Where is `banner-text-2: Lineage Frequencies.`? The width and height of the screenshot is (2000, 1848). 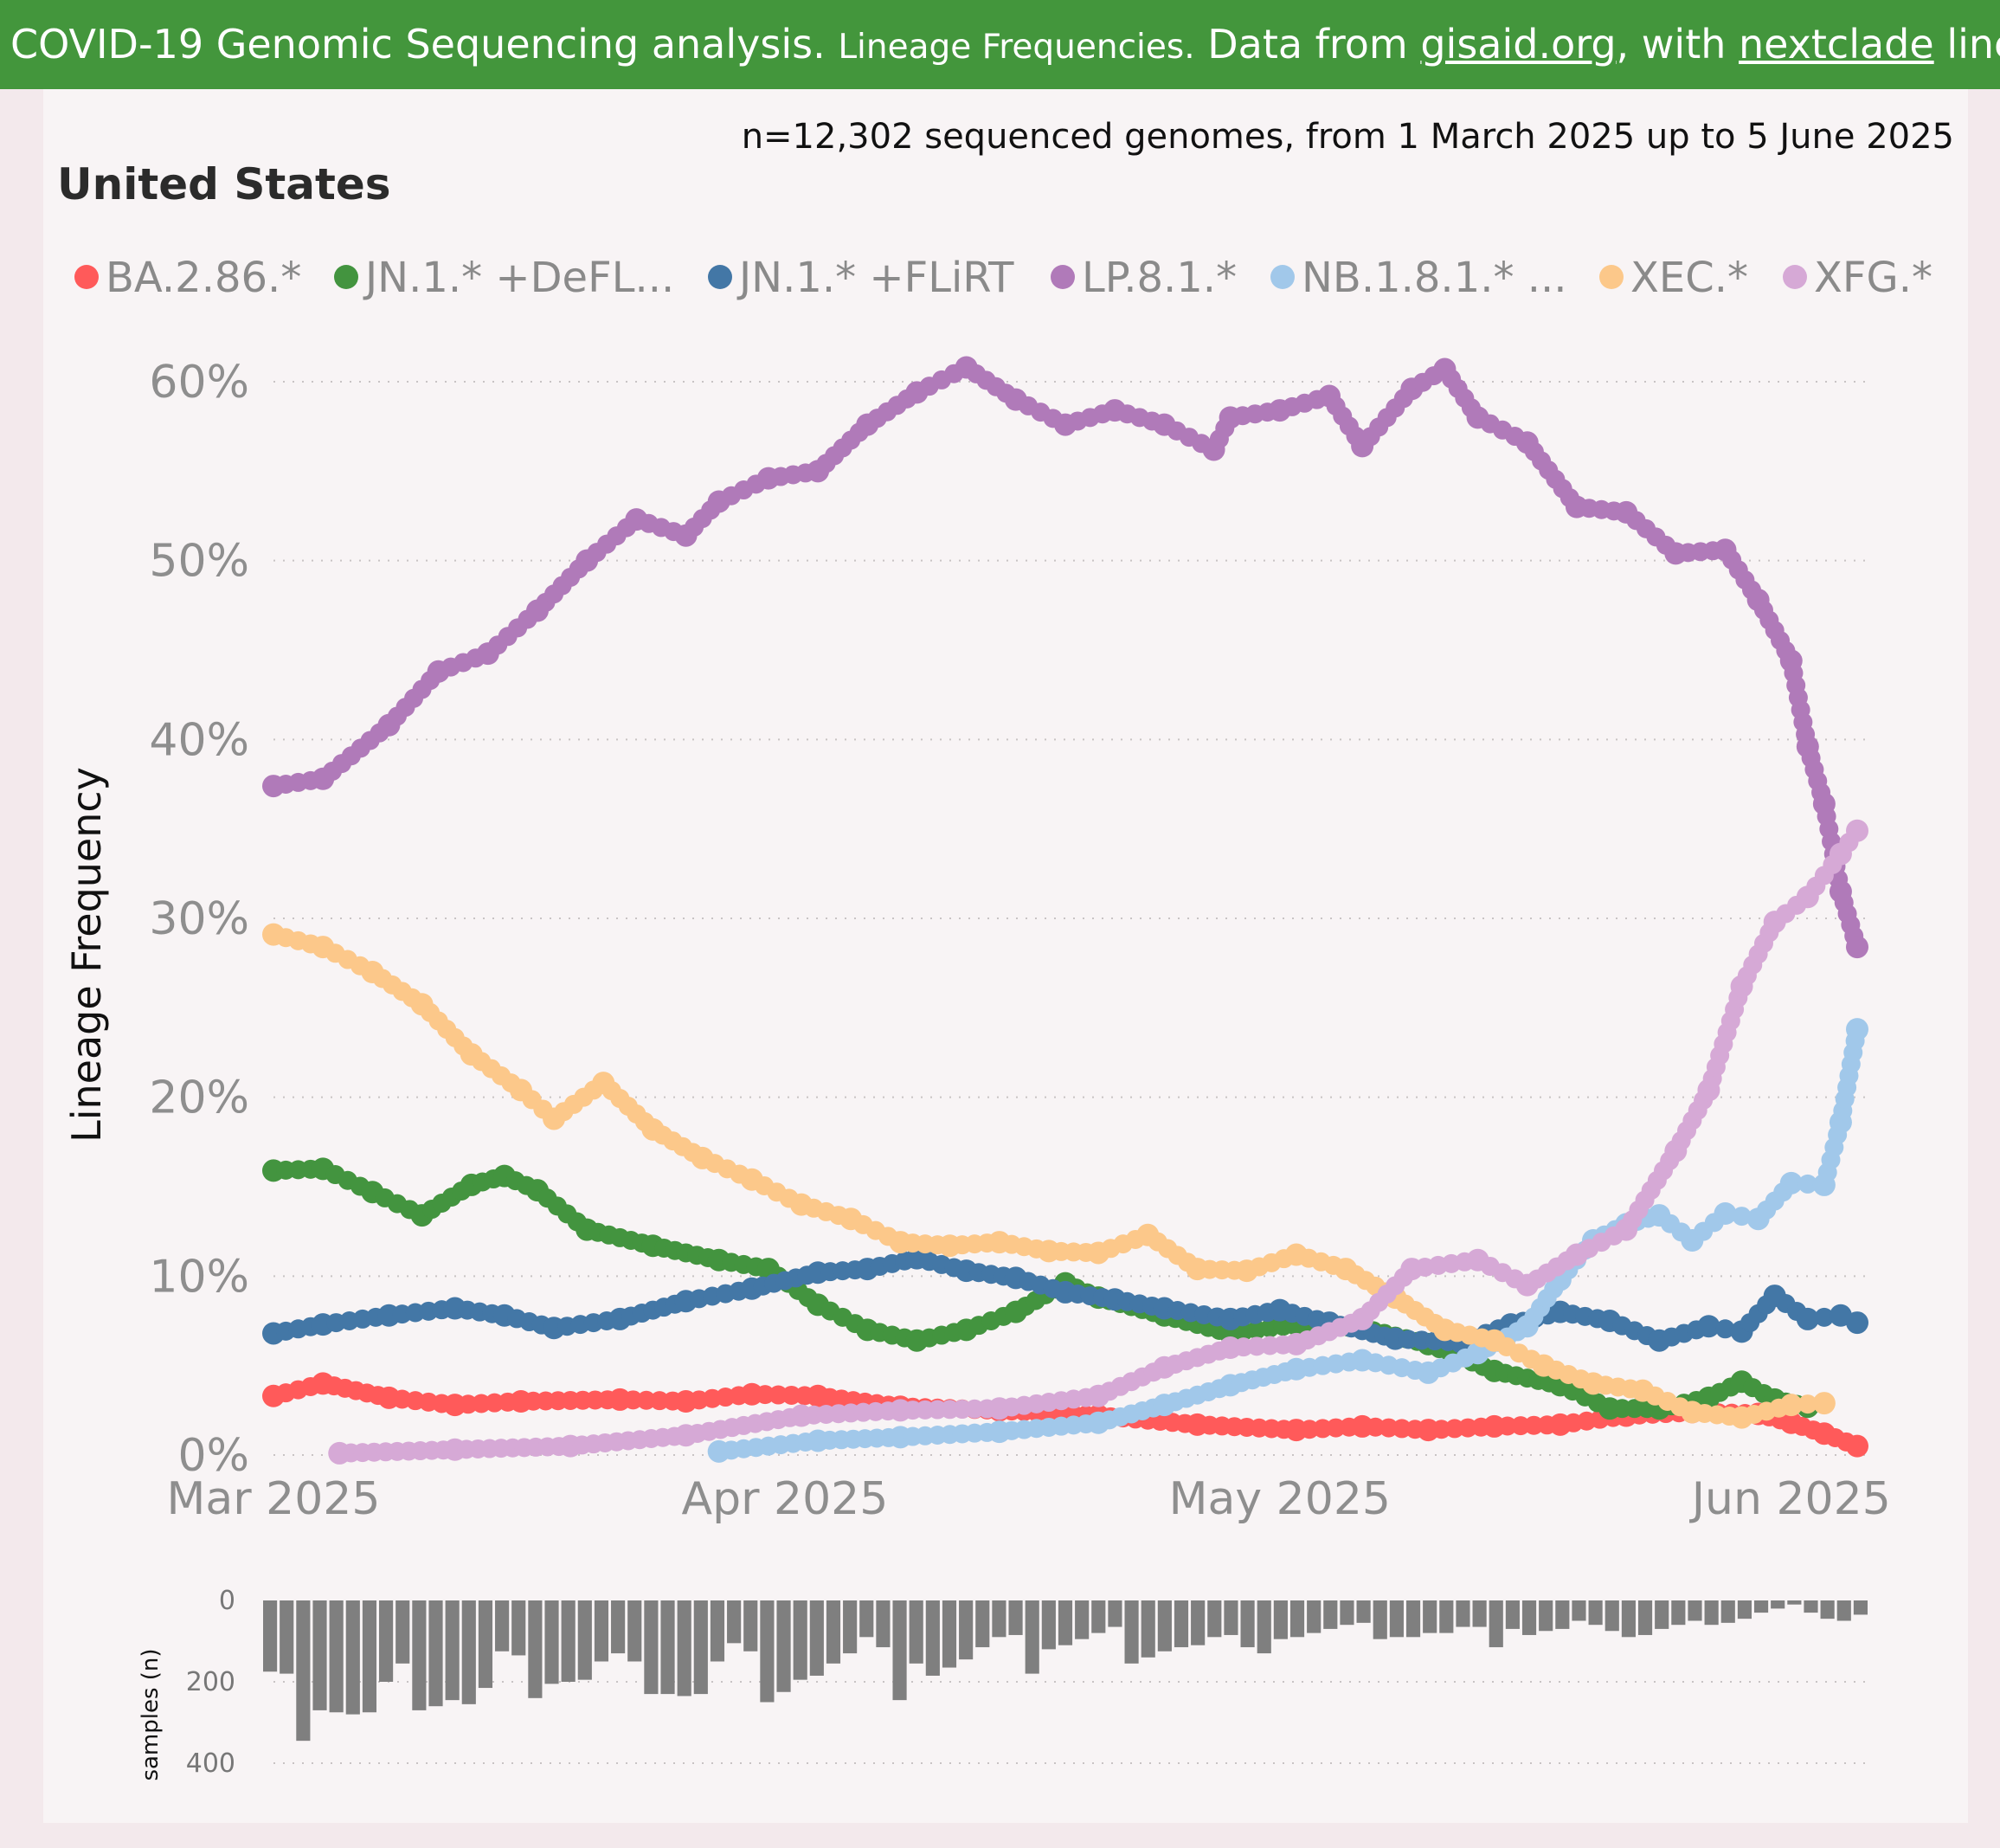 banner-text-2: Lineage Frequencies. is located at coordinates (1016, 47).